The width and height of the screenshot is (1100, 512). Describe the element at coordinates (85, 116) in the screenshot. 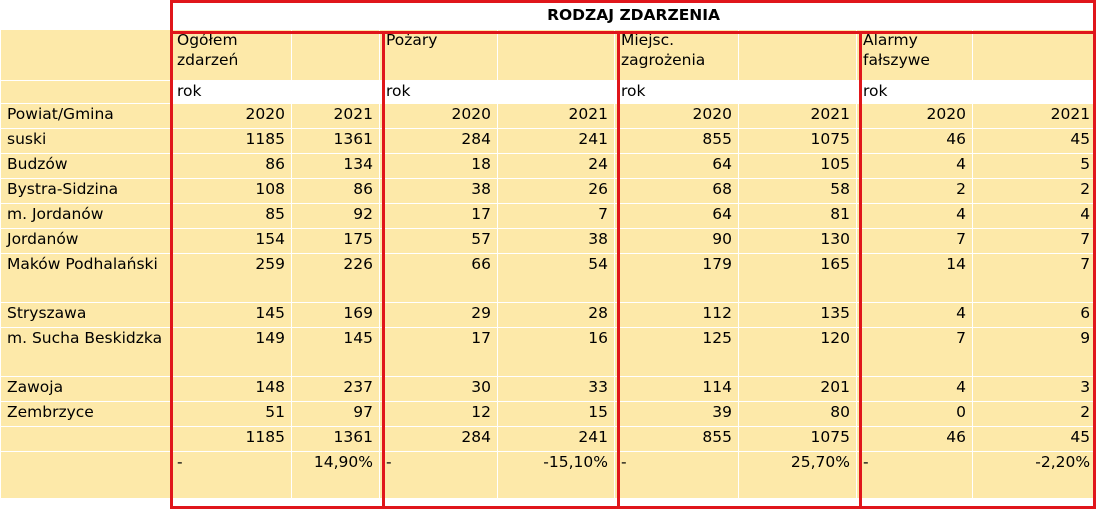

I see `row-header-label: Powiat/Gmina` at that location.